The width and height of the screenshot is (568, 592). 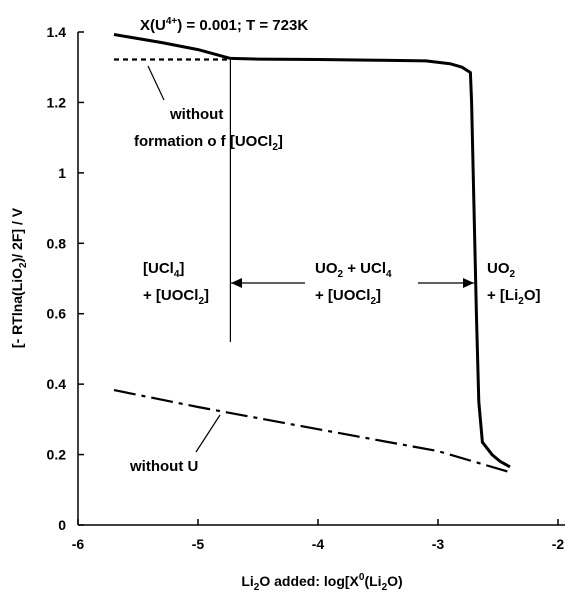 I want to click on y-tick-label: 0.4, so click(x=57, y=384).